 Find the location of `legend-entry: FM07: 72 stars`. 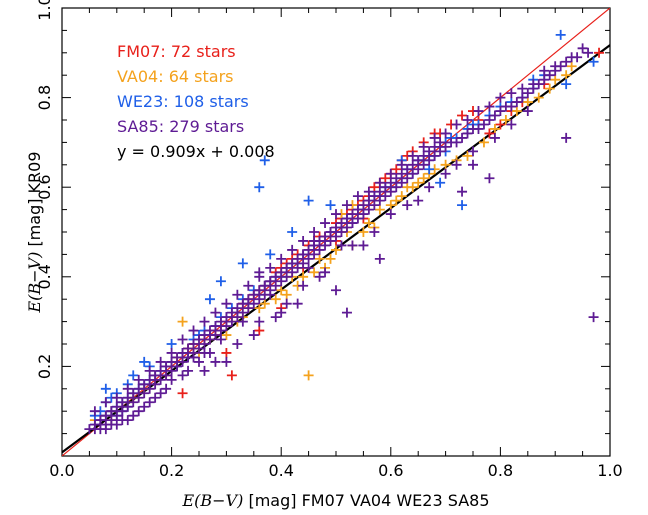

legend-entry: FM07: 72 stars is located at coordinates (176, 51).